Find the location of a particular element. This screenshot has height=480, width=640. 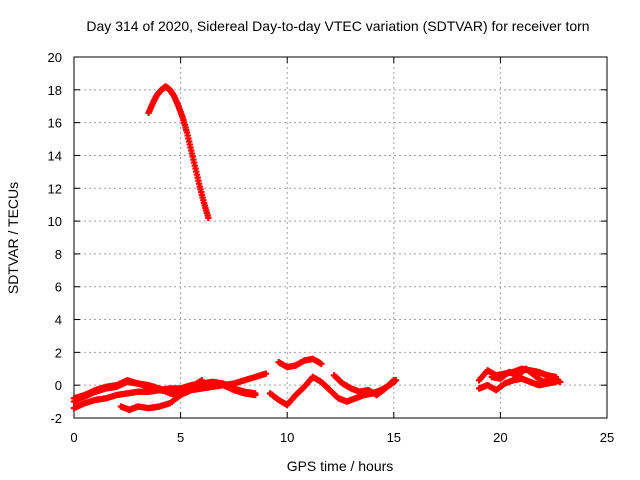

y-tick-label: 18 is located at coordinates (55, 90).